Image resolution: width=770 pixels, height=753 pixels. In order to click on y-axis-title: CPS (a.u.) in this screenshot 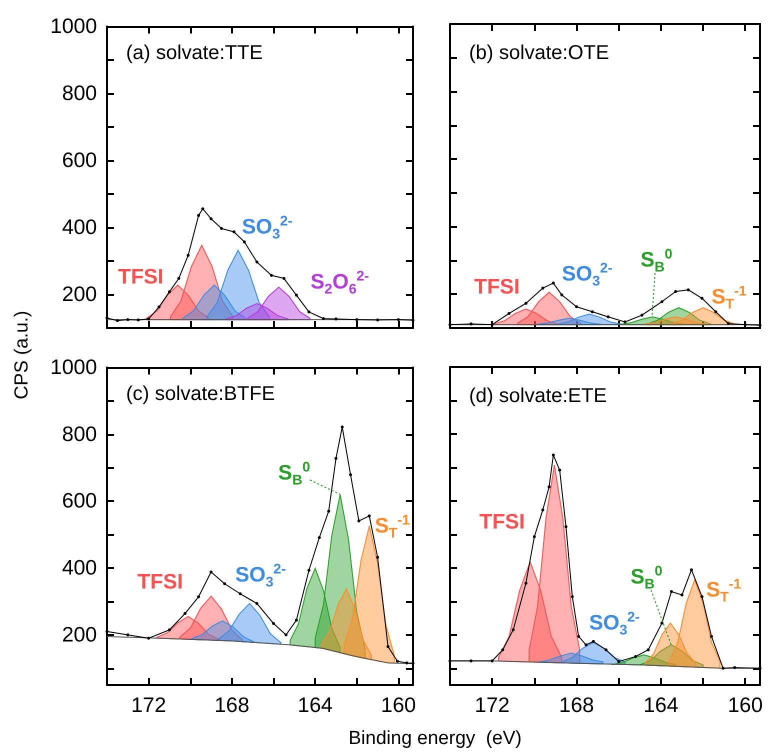, I will do `click(21, 355)`.